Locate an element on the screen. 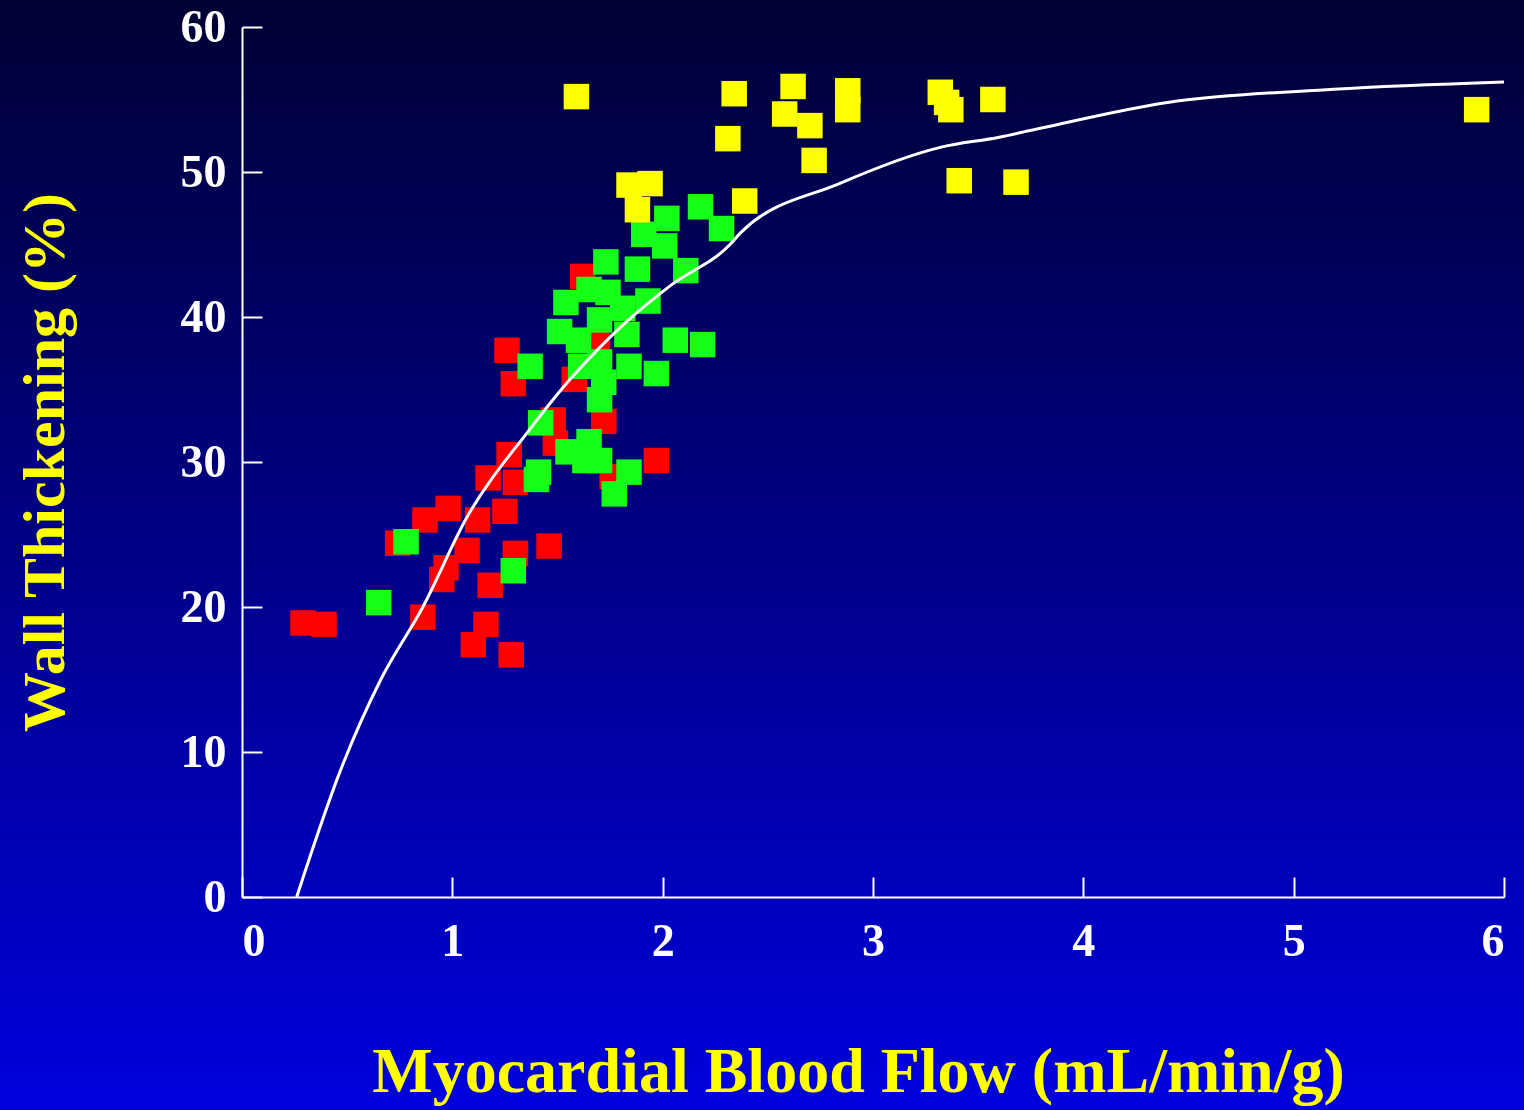 The width and height of the screenshot is (1524, 1110). y-tick-label: 30 is located at coordinates (203, 461).